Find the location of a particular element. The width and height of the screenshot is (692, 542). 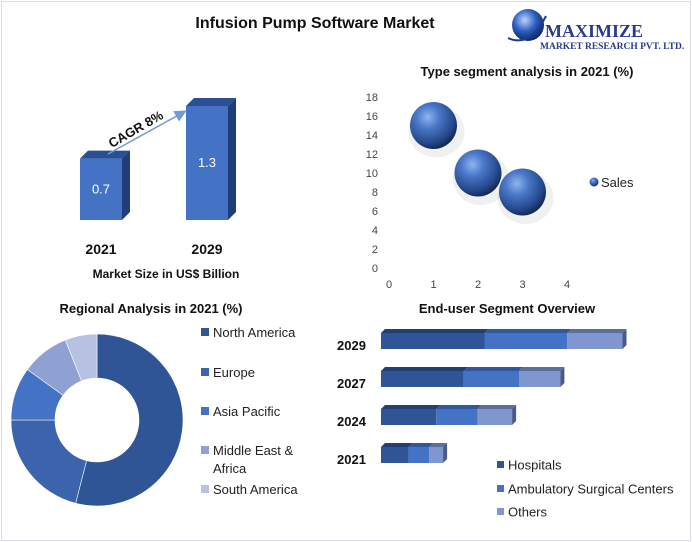

legend-label: Hospitals is located at coordinates (535, 465).